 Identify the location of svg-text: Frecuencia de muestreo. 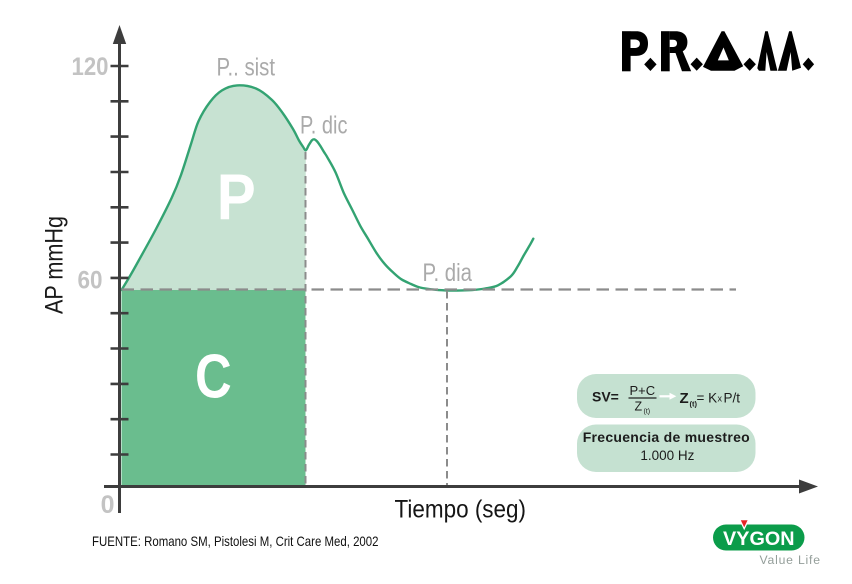
(666, 437).